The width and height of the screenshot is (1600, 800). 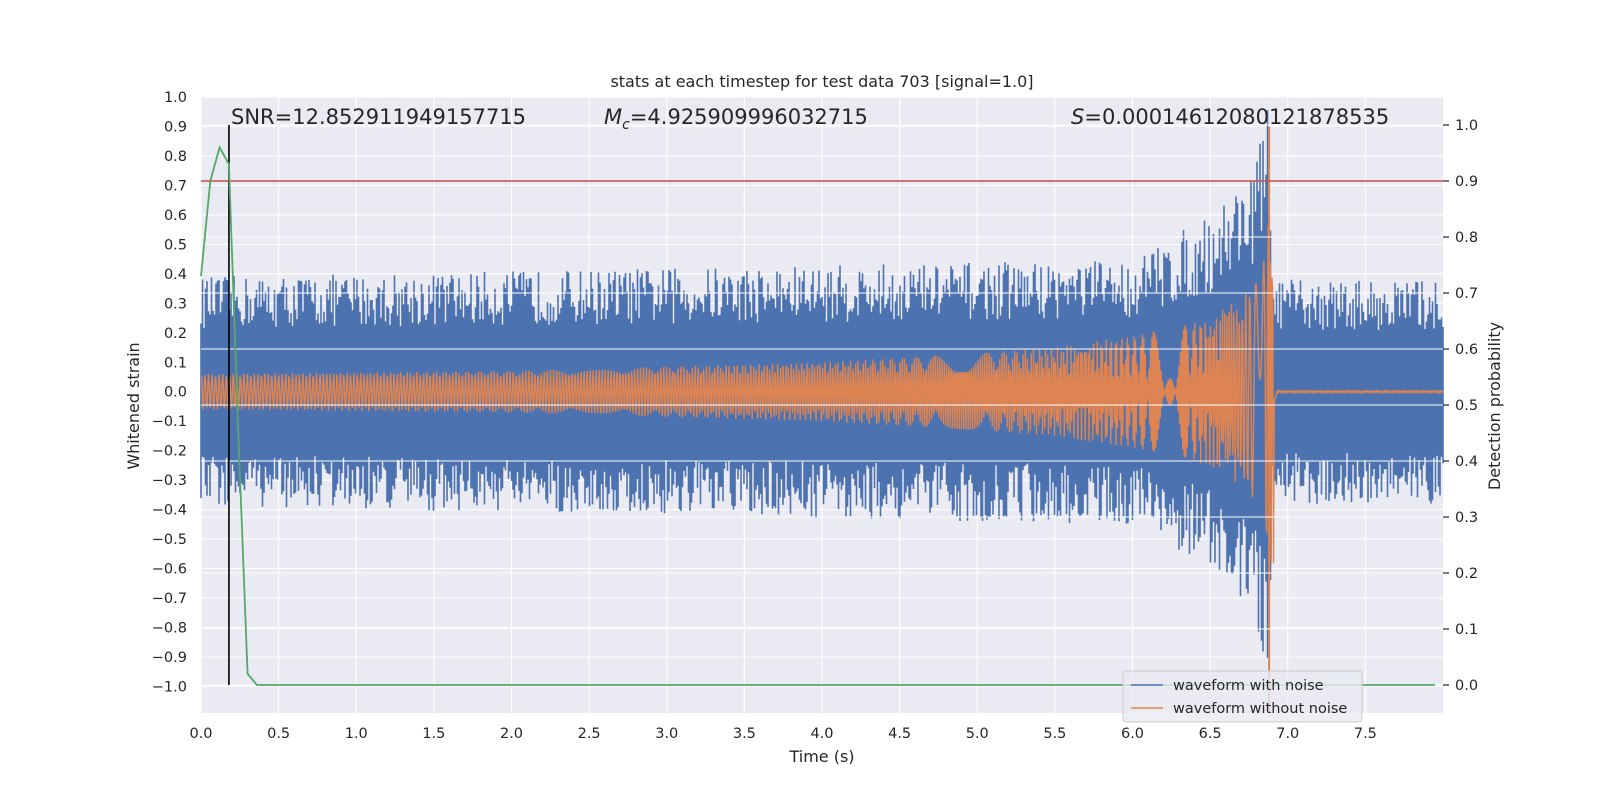 What do you see at coordinates (133, 405) in the screenshot?
I see `y-axis-label-left: Whitened strain` at bounding box center [133, 405].